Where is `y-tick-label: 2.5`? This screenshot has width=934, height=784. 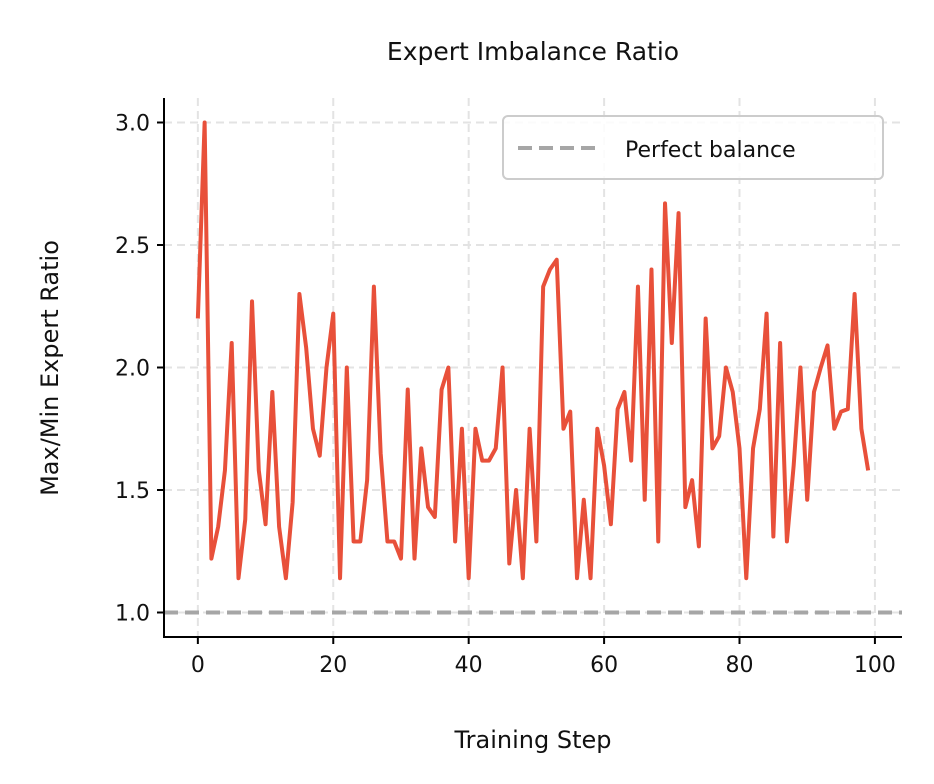
y-tick-label: 2.5 is located at coordinates (132, 246).